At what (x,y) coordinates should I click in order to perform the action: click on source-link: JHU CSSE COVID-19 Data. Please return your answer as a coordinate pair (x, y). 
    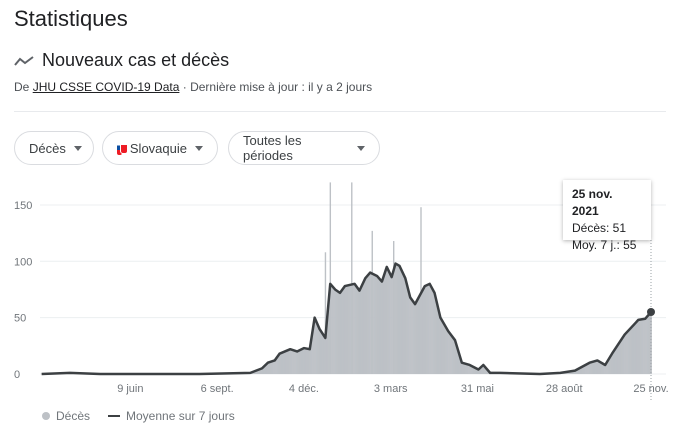
    Looking at the image, I should click on (106, 87).